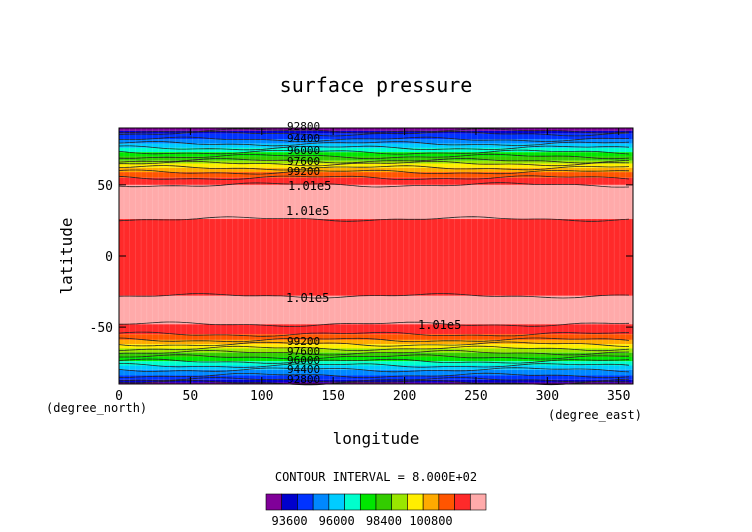 The width and height of the screenshot is (752, 532). I want to click on x-axis-label: longitude, so click(376, 438).